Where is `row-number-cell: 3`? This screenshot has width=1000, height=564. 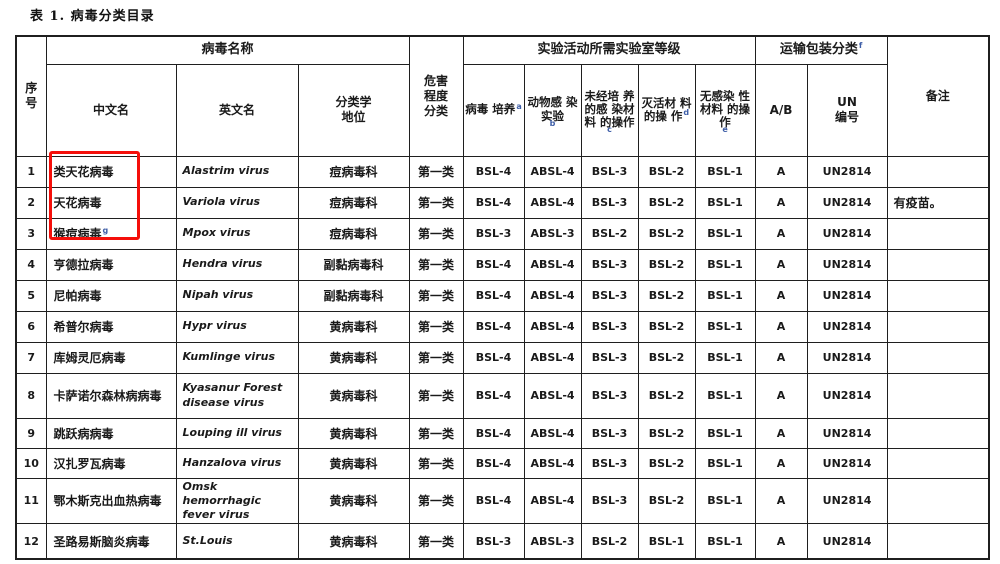
row-number-cell: 3 is located at coordinates (31, 233).